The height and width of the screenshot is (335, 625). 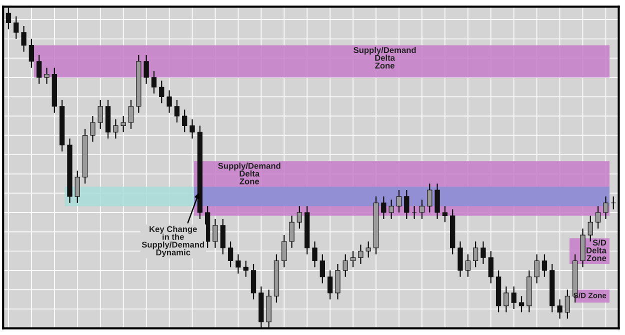 I want to click on annotation: Key Change in the Supply/Demand Dynamic, so click(x=173, y=242).